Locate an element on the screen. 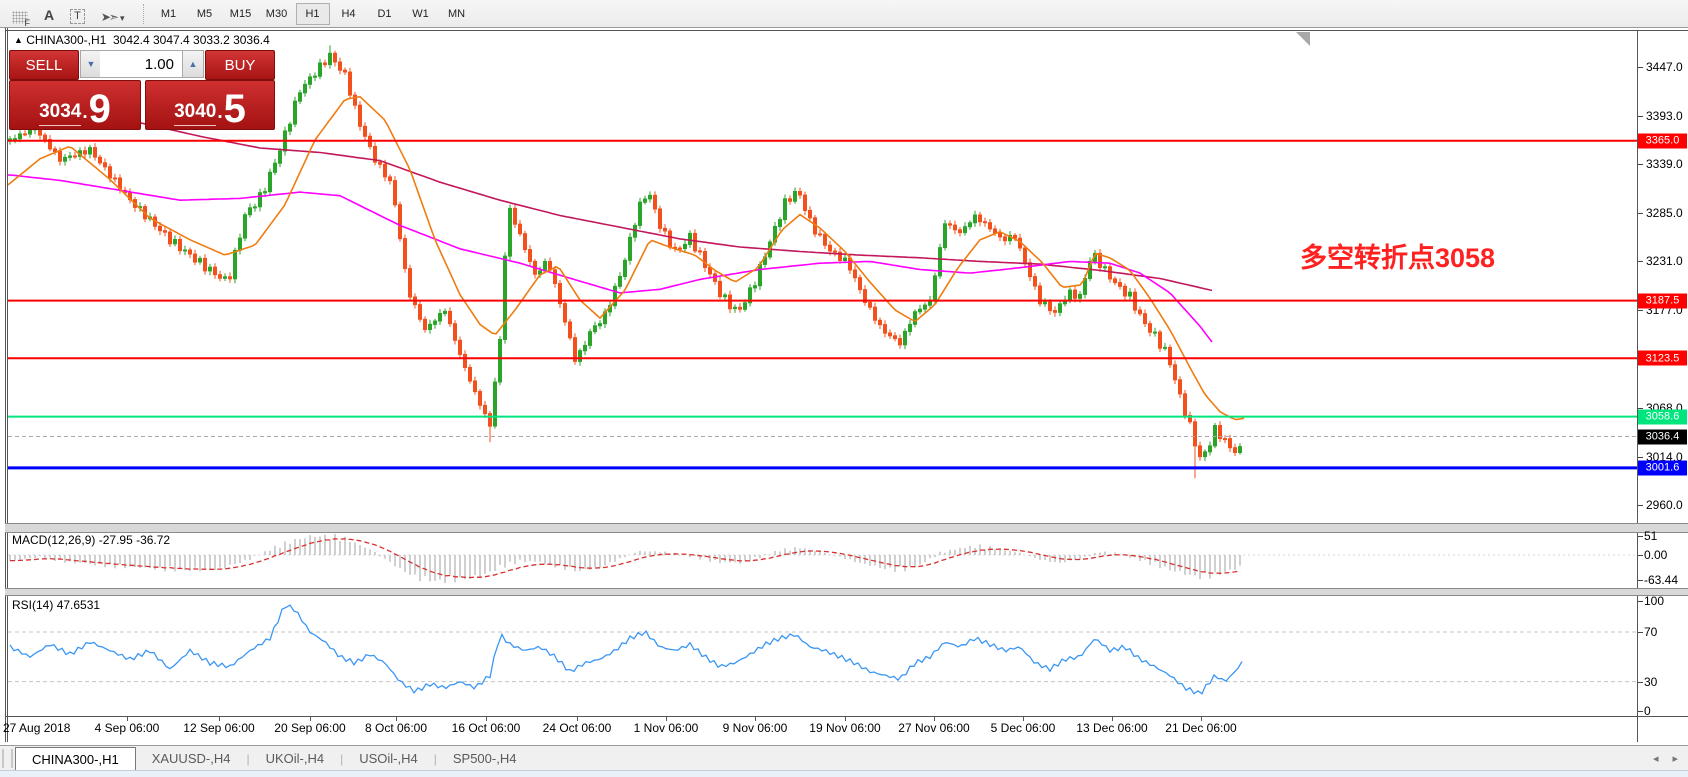 Image resolution: width=1688 pixels, height=777 pixels. tabs-scroll-left-icon: ◂ is located at coordinates (1655, 759).